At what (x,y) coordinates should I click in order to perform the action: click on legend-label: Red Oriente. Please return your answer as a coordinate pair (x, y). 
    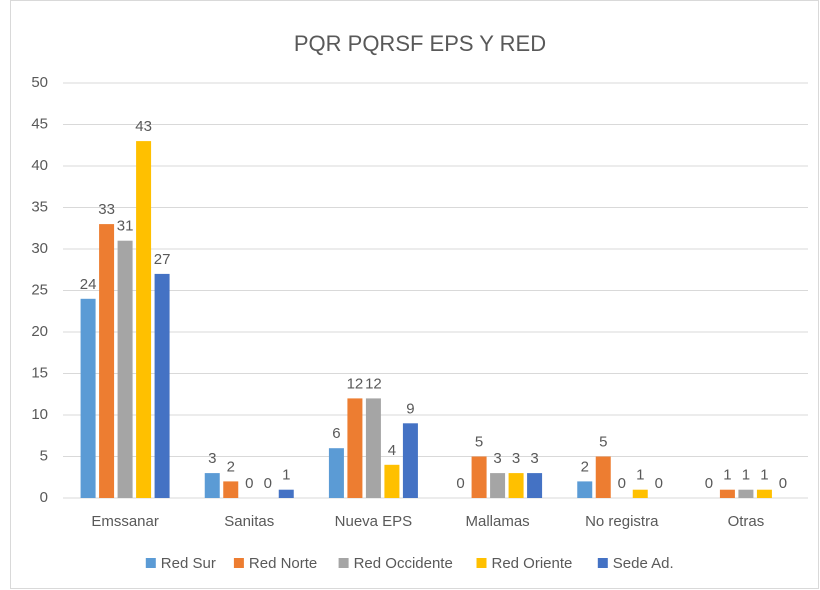
    Looking at the image, I should click on (532, 563).